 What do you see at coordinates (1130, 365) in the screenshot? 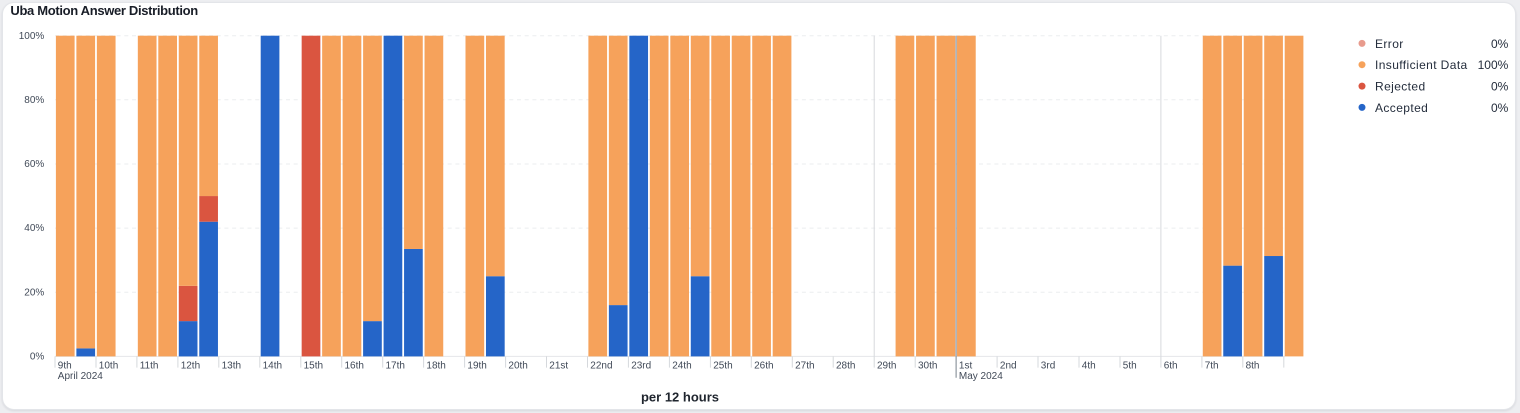
I see `svg-text: 5th` at bounding box center [1130, 365].